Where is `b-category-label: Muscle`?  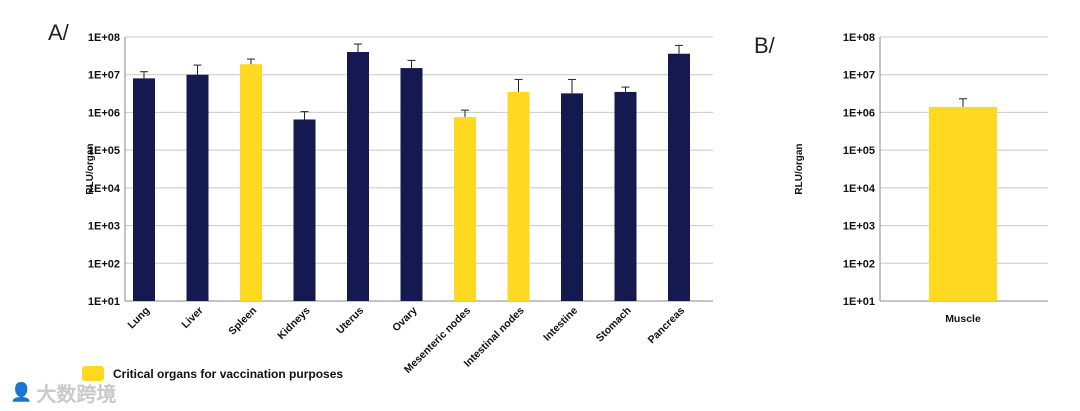 b-category-label: Muscle is located at coordinates (963, 319).